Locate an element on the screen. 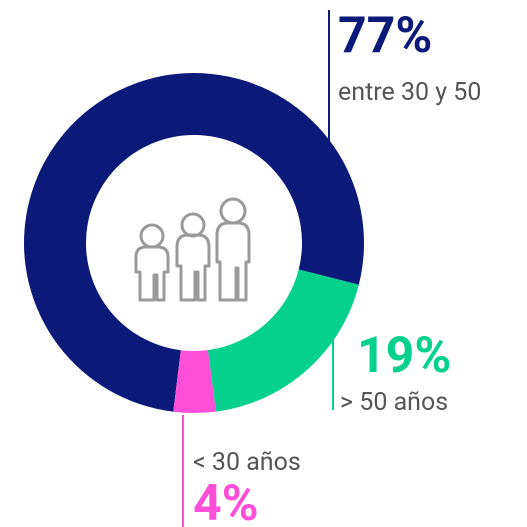  value-label: 77% is located at coordinates (385, 36).